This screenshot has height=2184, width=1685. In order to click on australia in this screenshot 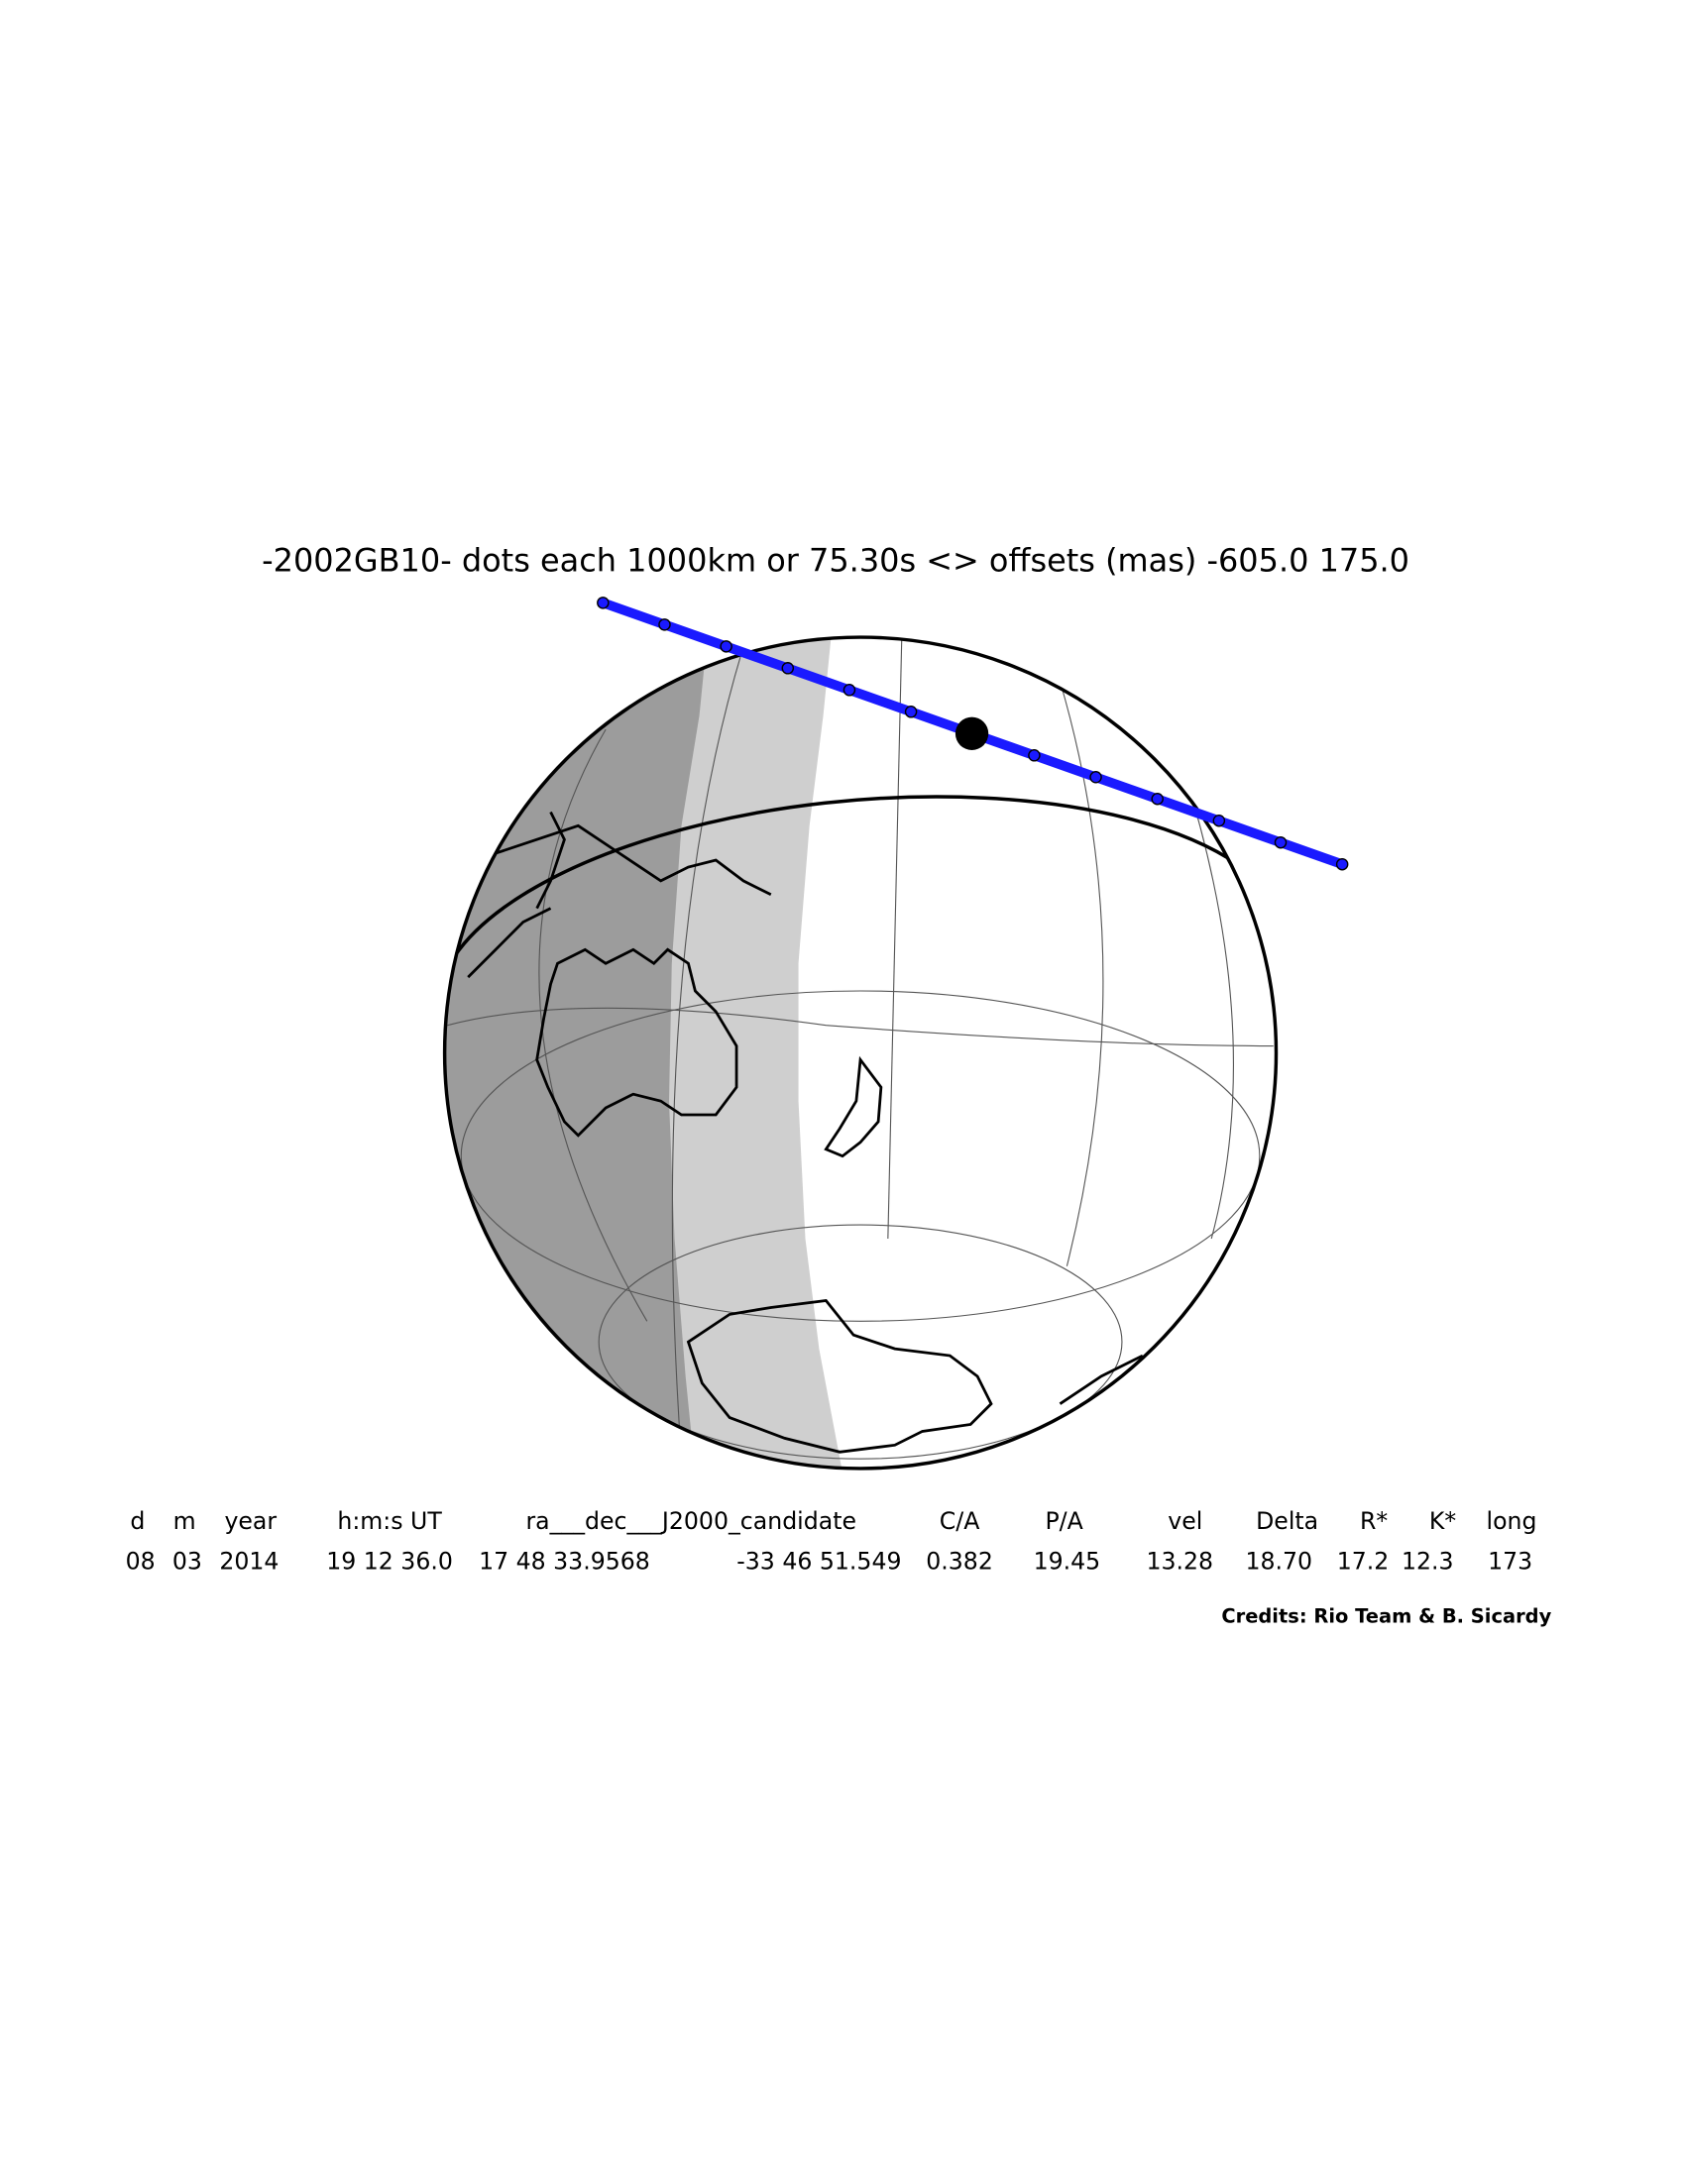, I will do `click(636, 1042)`.